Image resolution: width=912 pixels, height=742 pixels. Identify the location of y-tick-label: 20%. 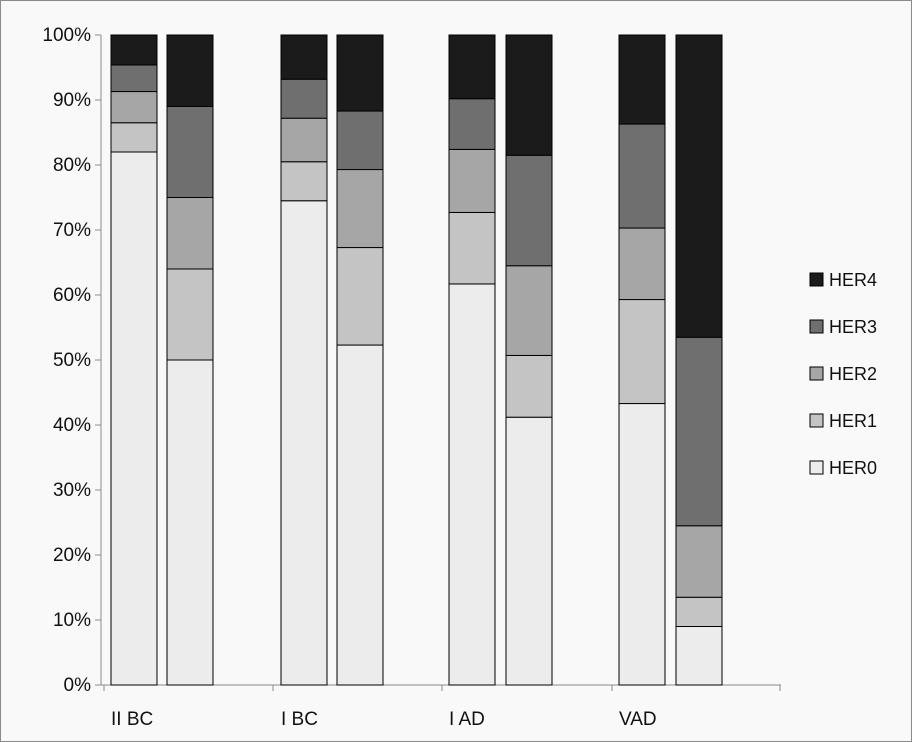
(72, 555).